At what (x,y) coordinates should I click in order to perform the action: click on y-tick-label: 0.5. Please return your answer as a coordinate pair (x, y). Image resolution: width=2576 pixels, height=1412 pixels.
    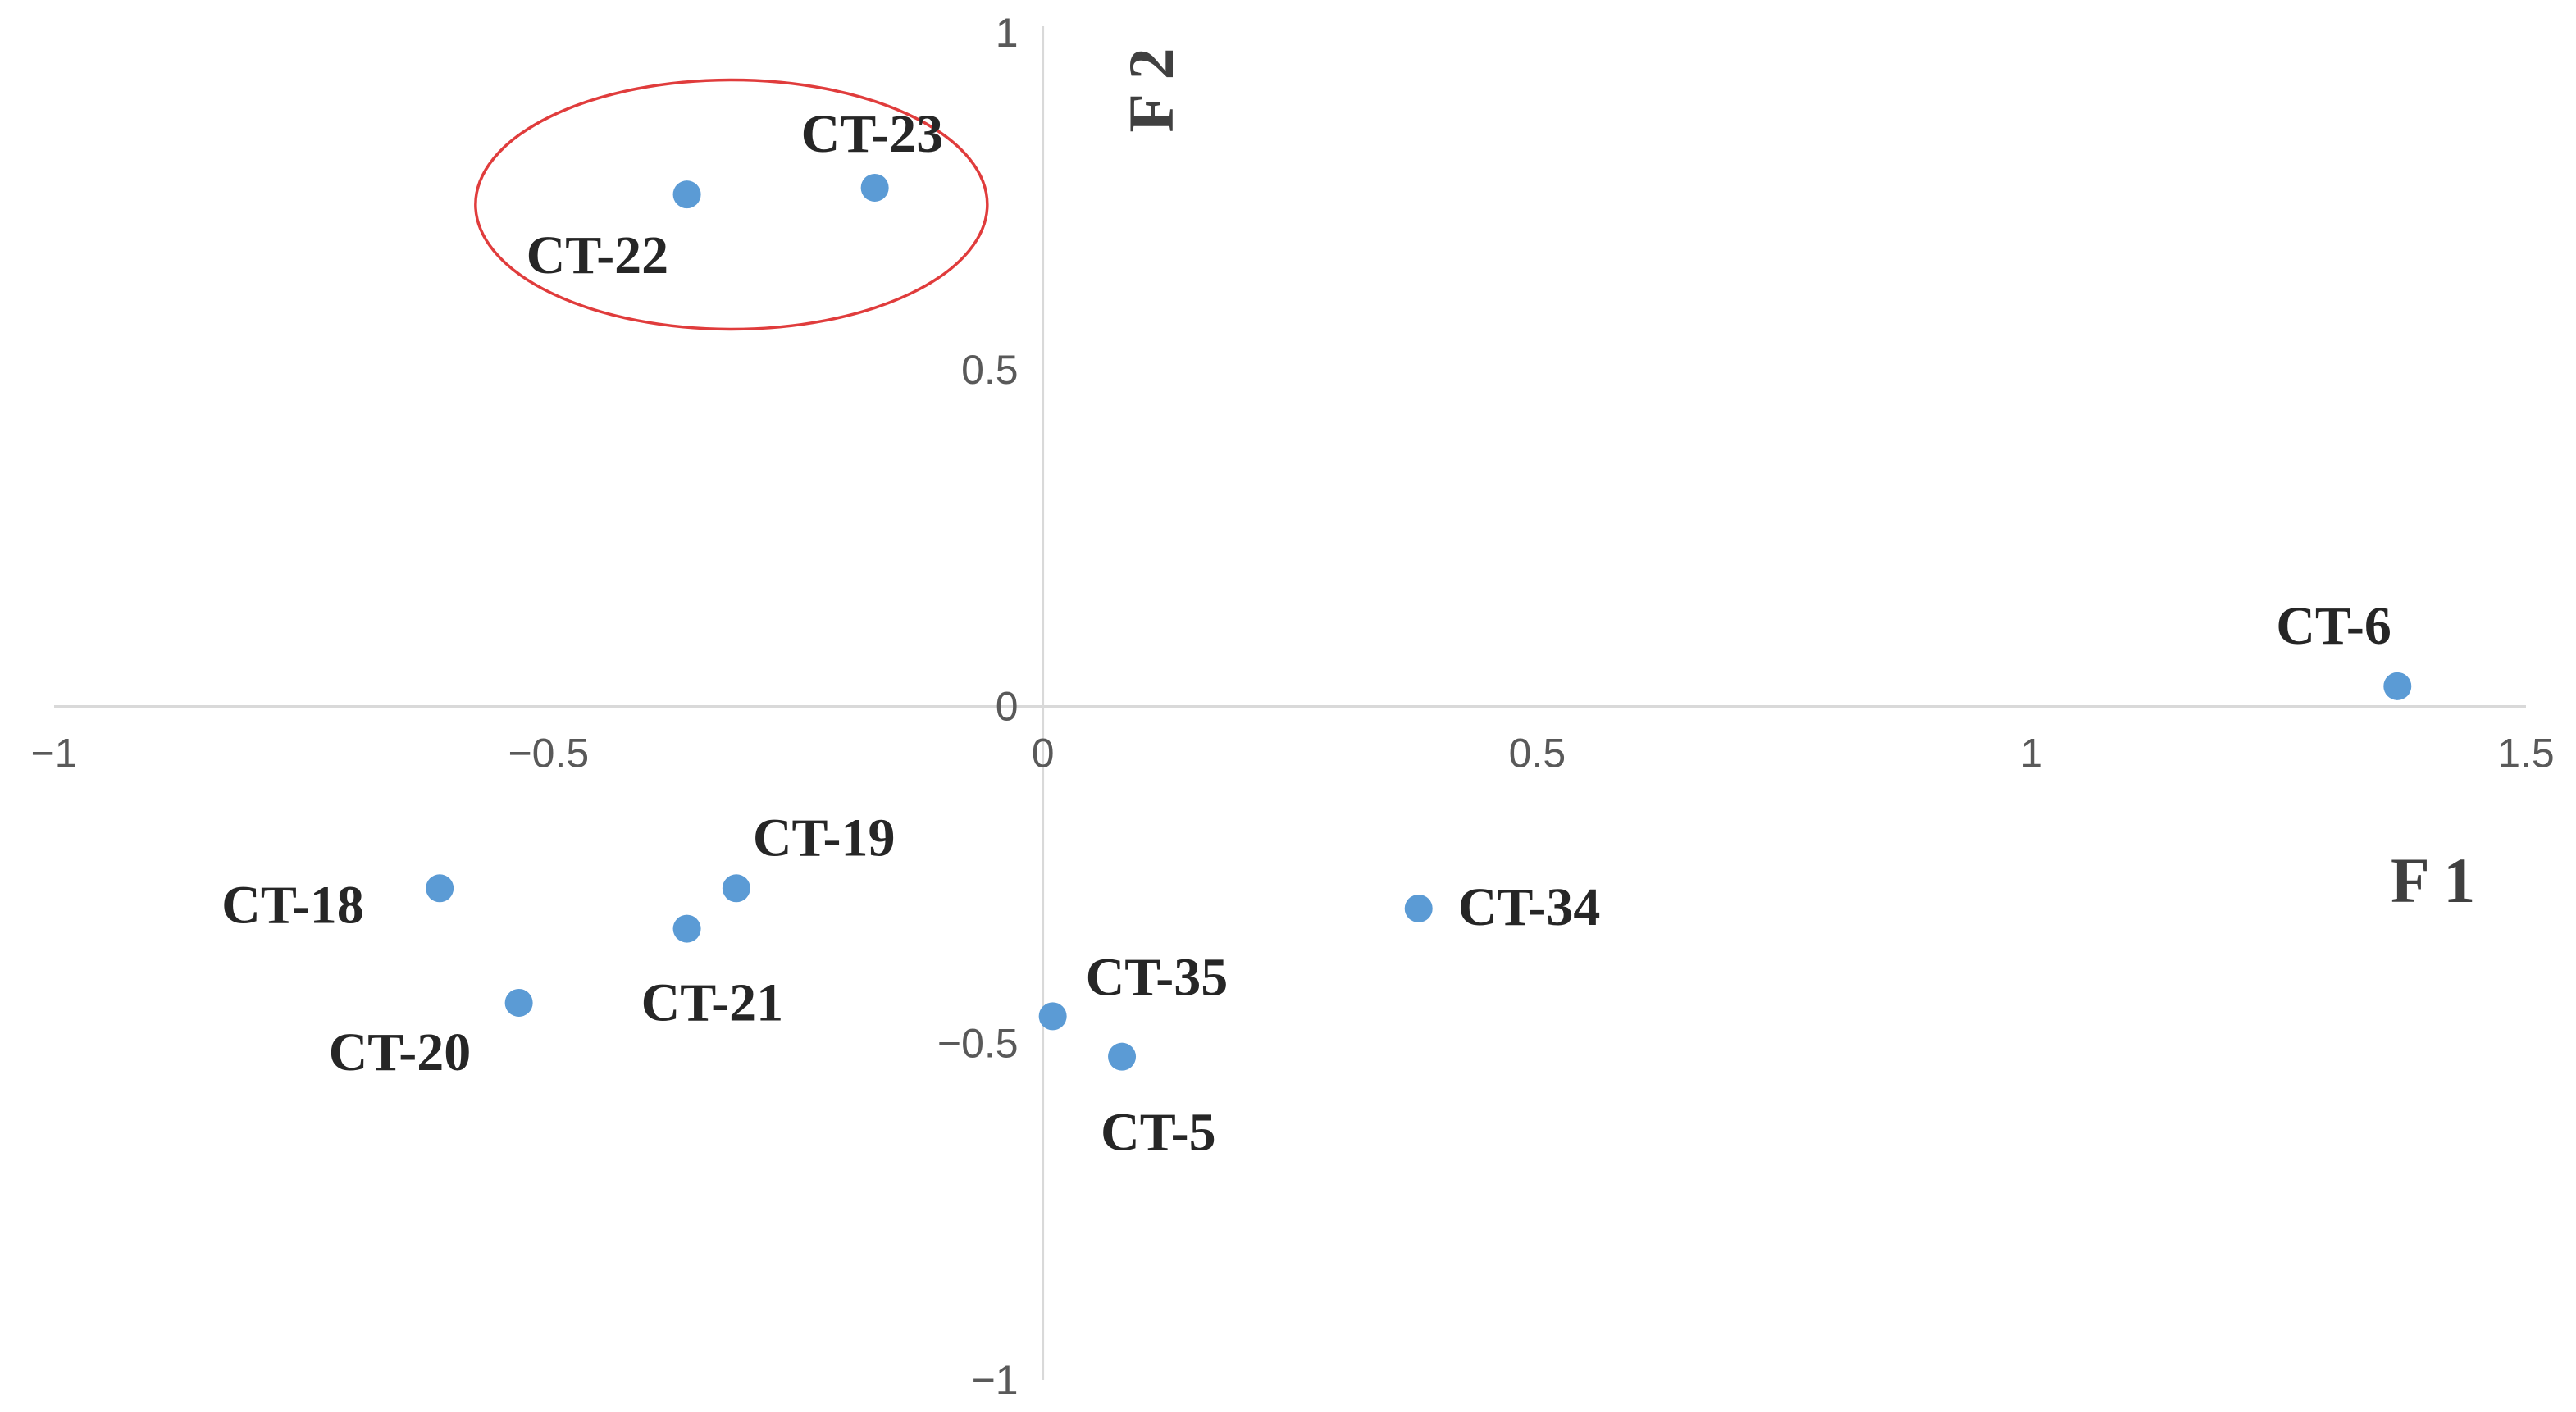
    Looking at the image, I should click on (990, 370).